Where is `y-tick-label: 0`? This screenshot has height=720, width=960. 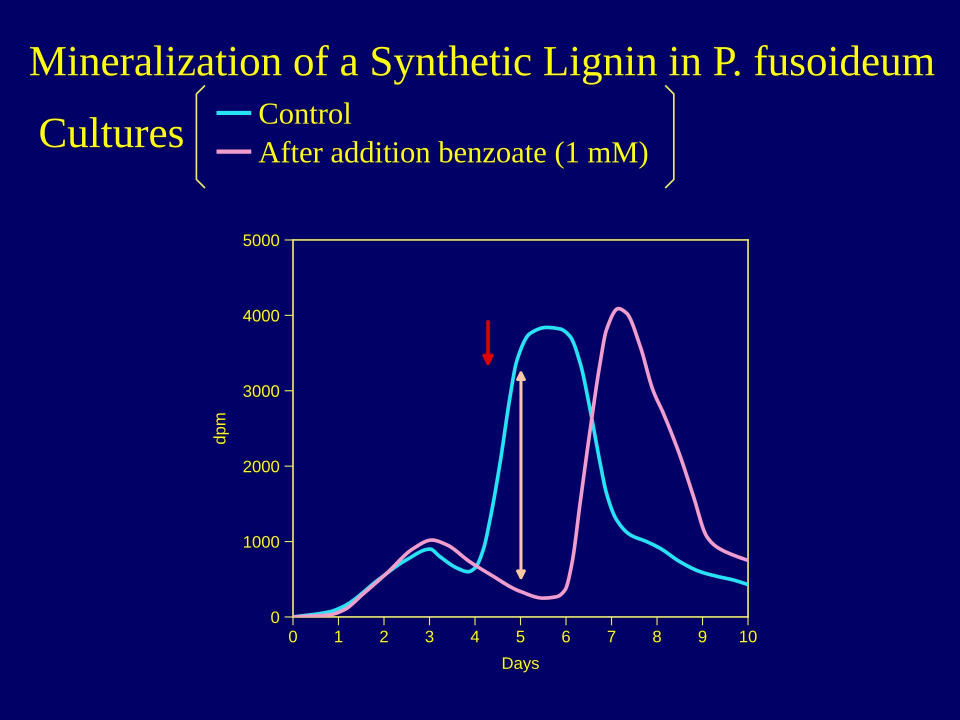
y-tick-label: 0 is located at coordinates (275, 617).